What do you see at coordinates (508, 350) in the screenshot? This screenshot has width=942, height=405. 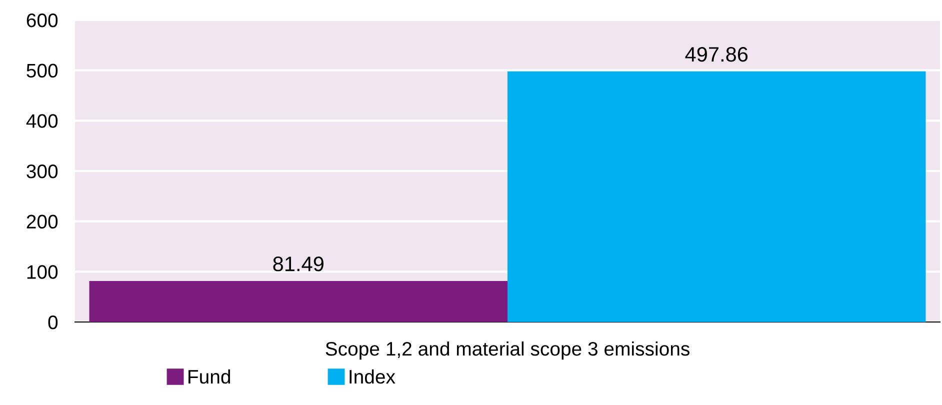 I see `x-tick-label: Scope 1,2 and material scope 3 emissions` at bounding box center [508, 350].